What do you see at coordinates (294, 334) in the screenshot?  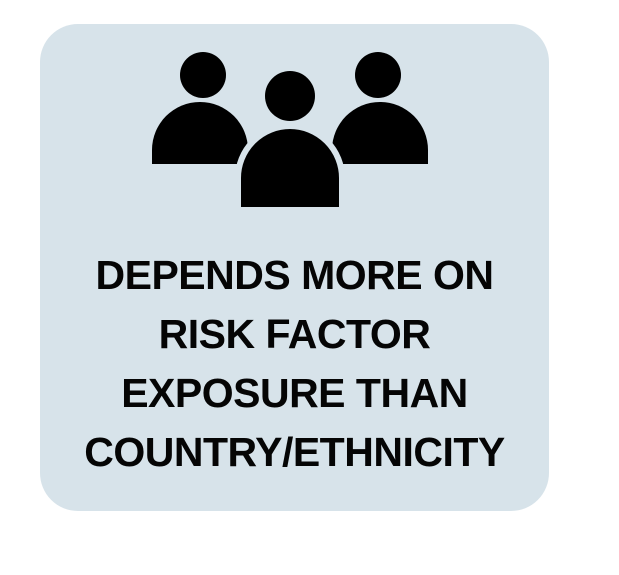 I see `caption-line-2: RISK FACTOR` at bounding box center [294, 334].